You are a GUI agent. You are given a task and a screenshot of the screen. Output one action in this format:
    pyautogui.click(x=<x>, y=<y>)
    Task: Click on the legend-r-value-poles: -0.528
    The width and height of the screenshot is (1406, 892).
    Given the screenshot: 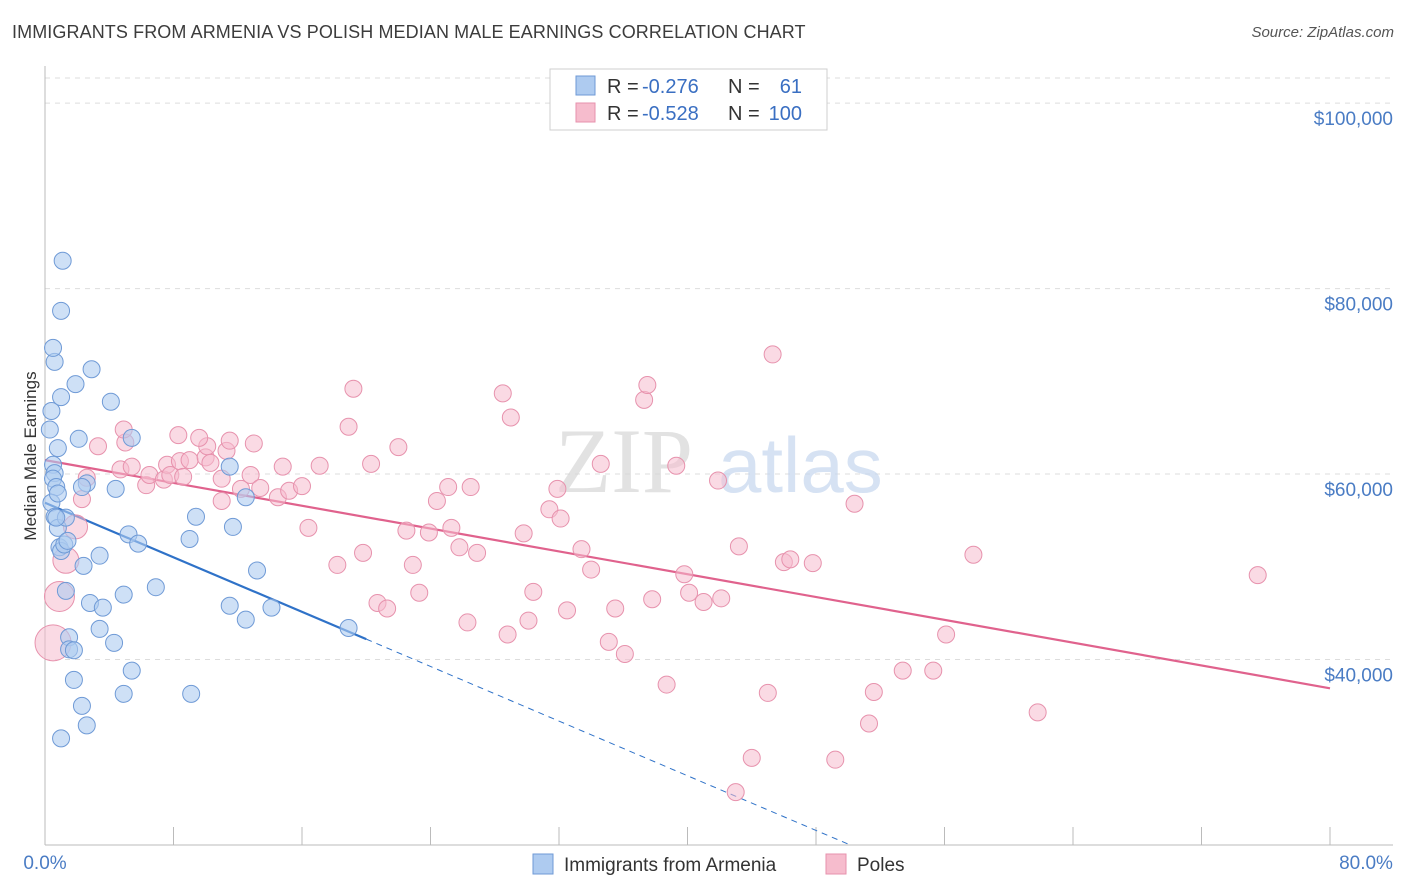 What is the action you would take?
    pyautogui.click(x=670, y=114)
    